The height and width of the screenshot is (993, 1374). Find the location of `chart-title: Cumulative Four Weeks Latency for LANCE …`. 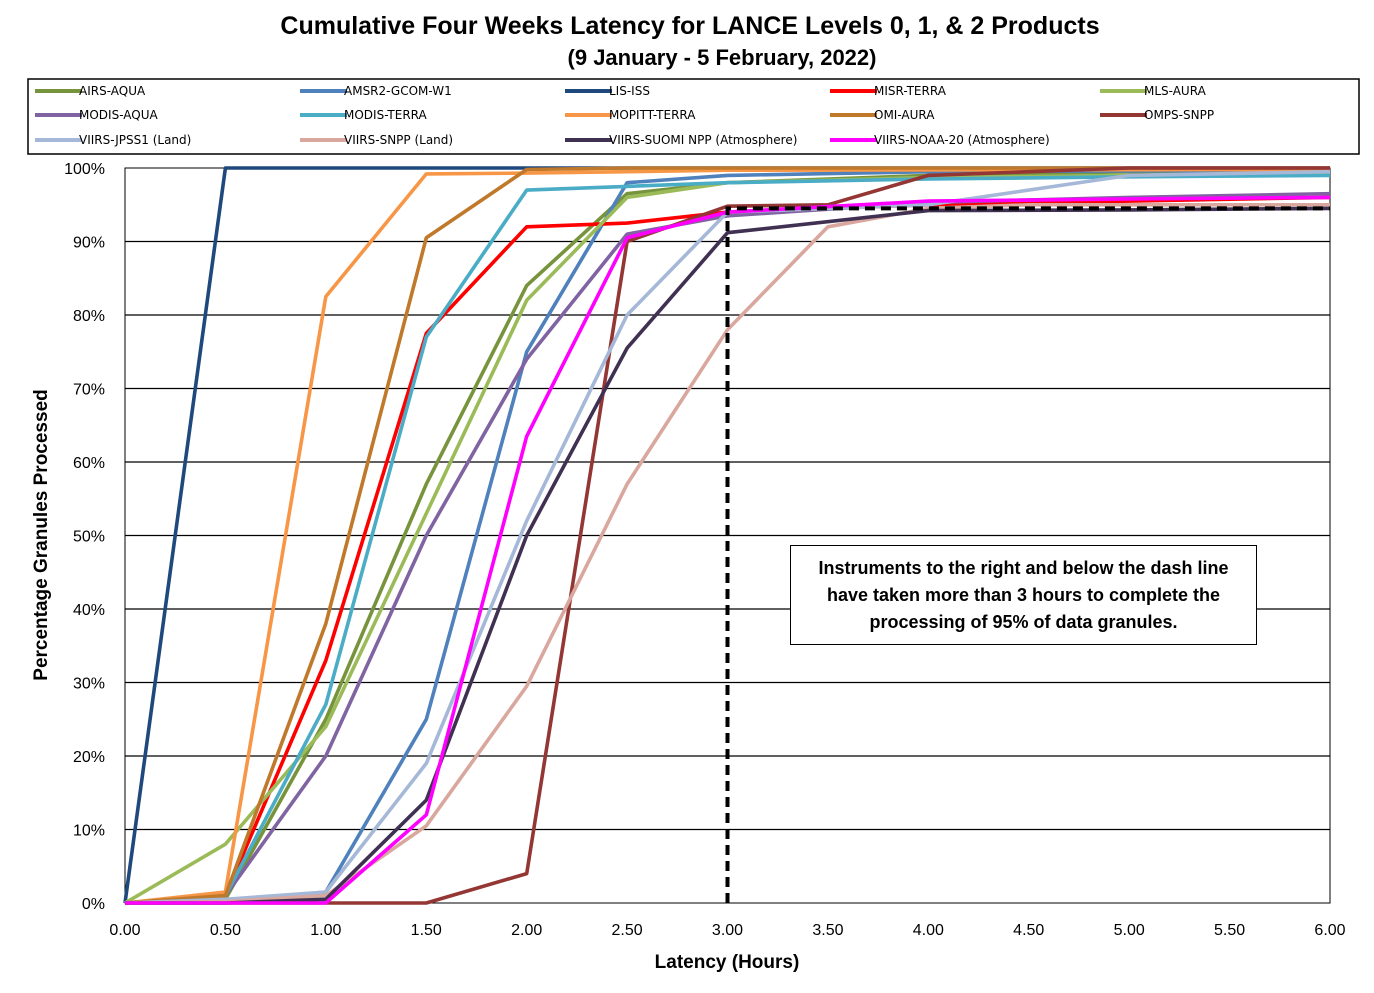

chart-title: Cumulative Four Weeks Latency for LANCE … is located at coordinates (689, 26).